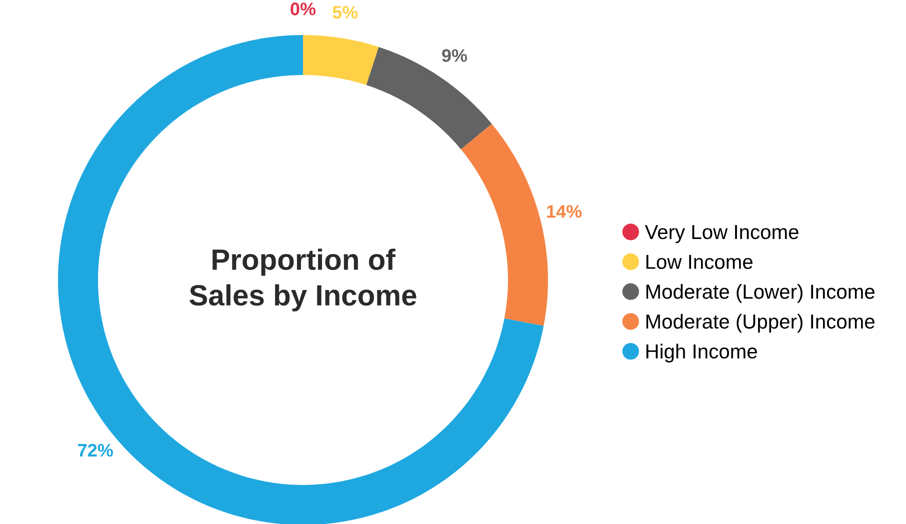 The image size is (906, 524). I want to click on text: 0%, so click(303, 9).